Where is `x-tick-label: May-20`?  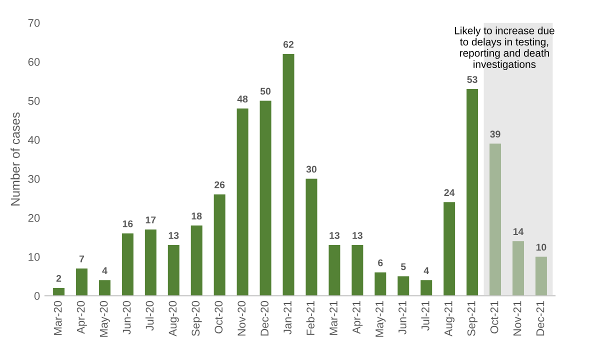
x-tick-label: May-20 is located at coordinates (105, 319).